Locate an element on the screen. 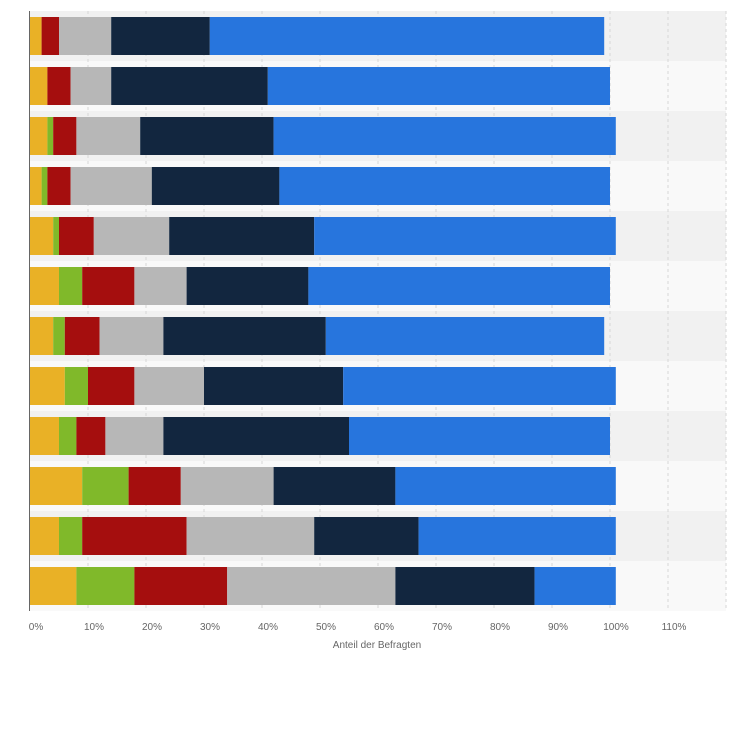 The width and height of the screenshot is (754, 734). x-tick-label: 110% is located at coordinates (674, 627).